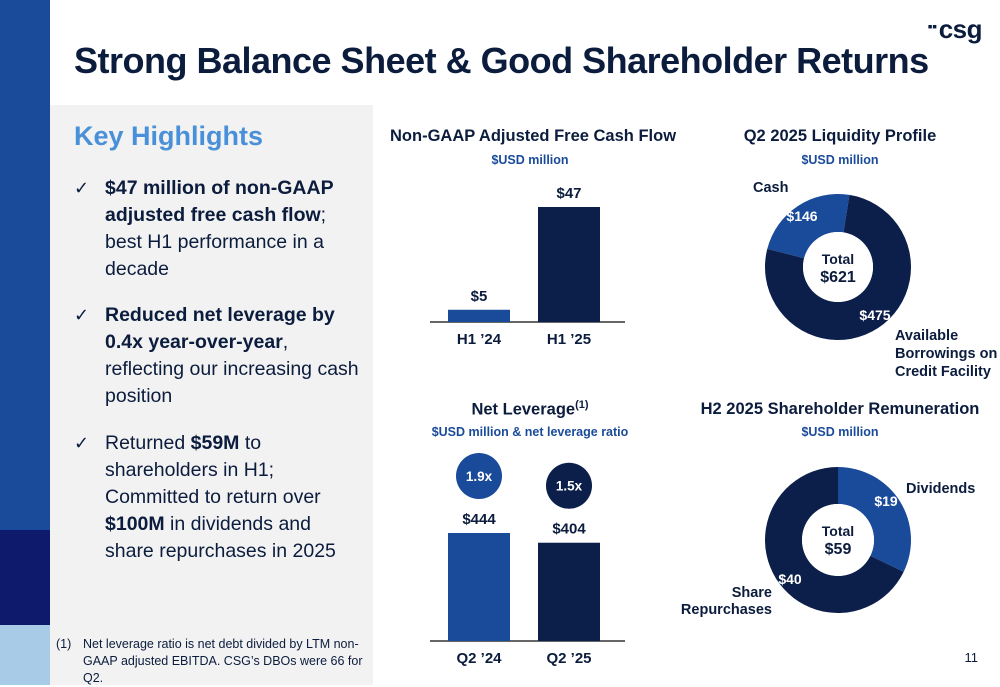 The image size is (1000, 687). What do you see at coordinates (886, 501) in the screenshot?
I see `remuneration-slice-value: $19` at bounding box center [886, 501].